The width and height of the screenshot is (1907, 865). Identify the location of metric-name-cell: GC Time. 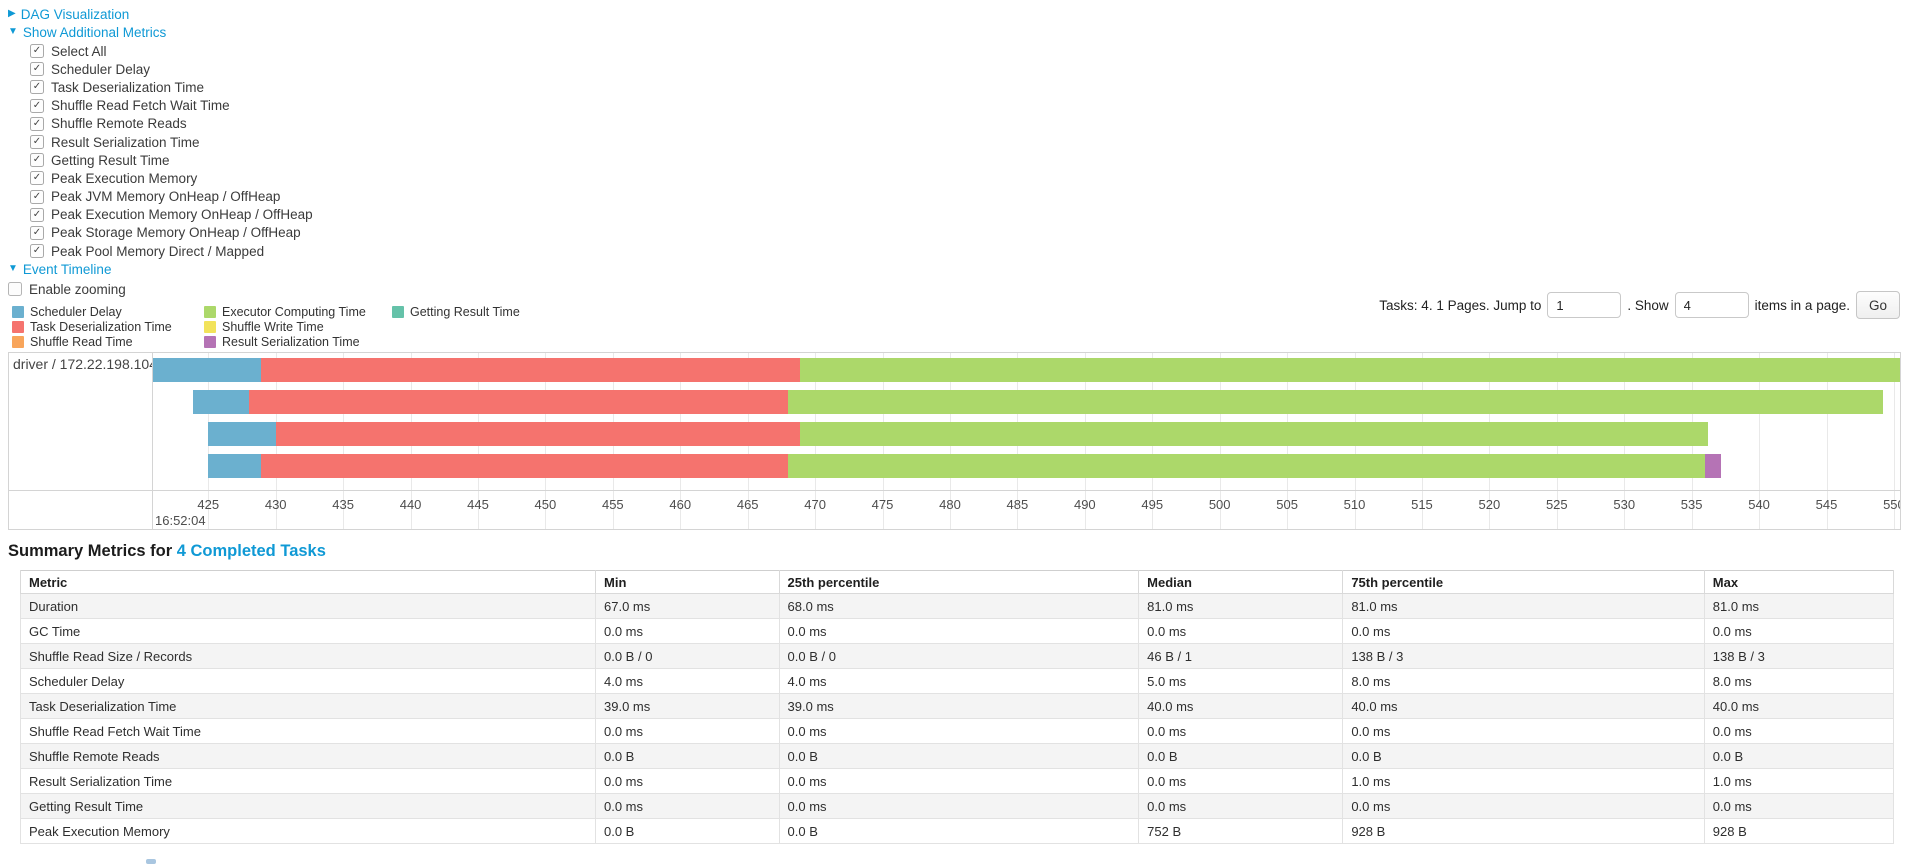
(308, 631).